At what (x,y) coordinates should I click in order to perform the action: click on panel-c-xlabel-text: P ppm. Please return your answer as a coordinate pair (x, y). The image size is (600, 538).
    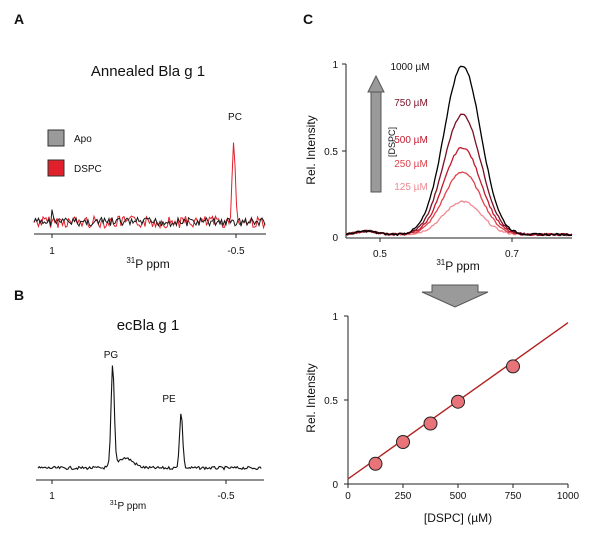
    Looking at the image, I should click on (462, 266).